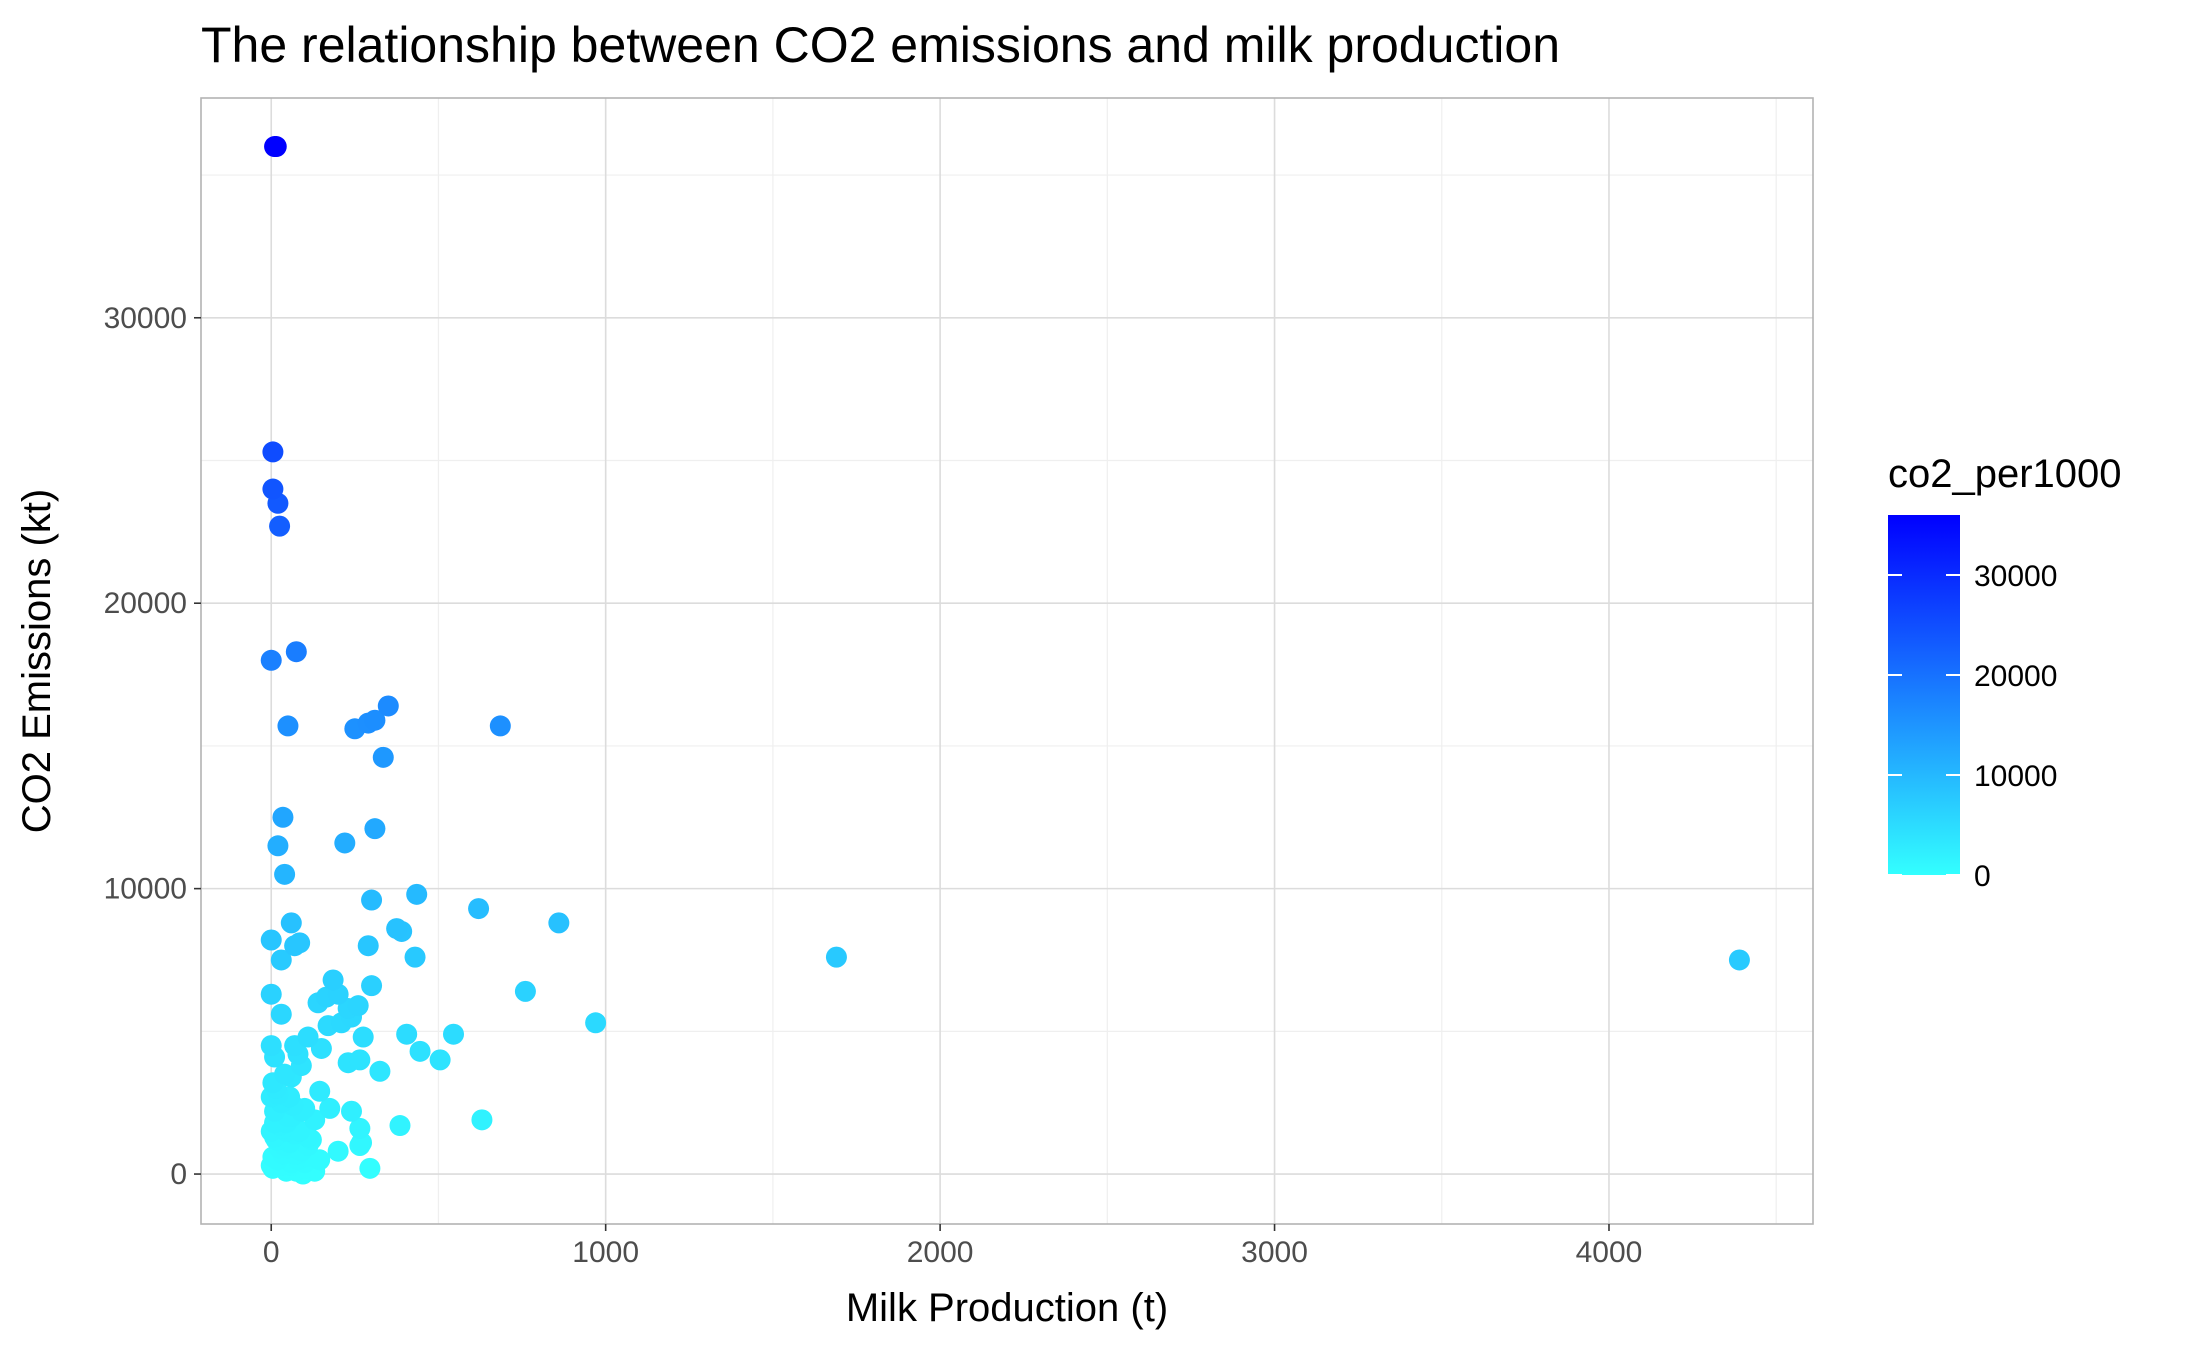 The image size is (2187, 1355). Describe the element at coordinates (1924, 695) in the screenshot. I see `legend-colorbar` at that location.